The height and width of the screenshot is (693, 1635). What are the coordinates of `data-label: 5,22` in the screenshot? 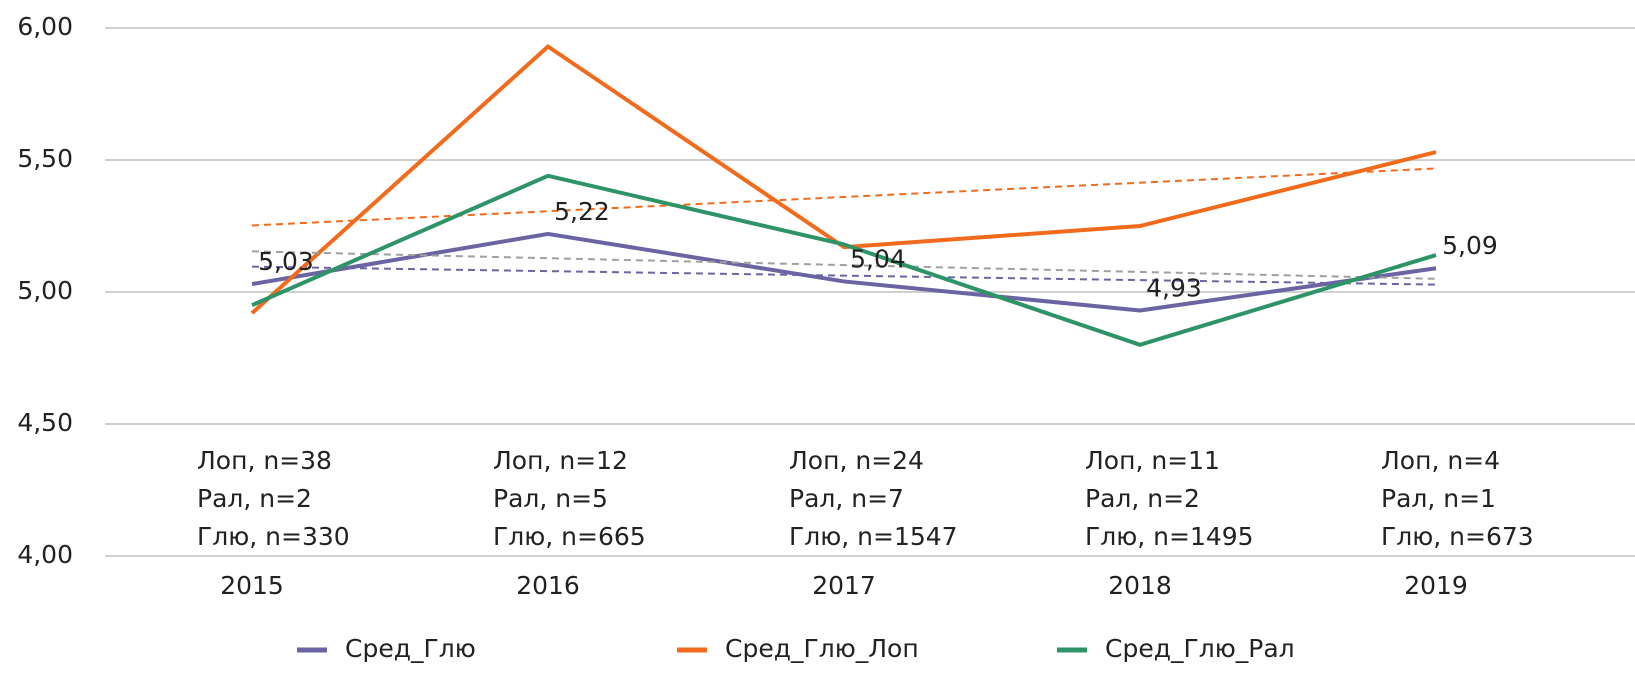 It's located at (582, 211).